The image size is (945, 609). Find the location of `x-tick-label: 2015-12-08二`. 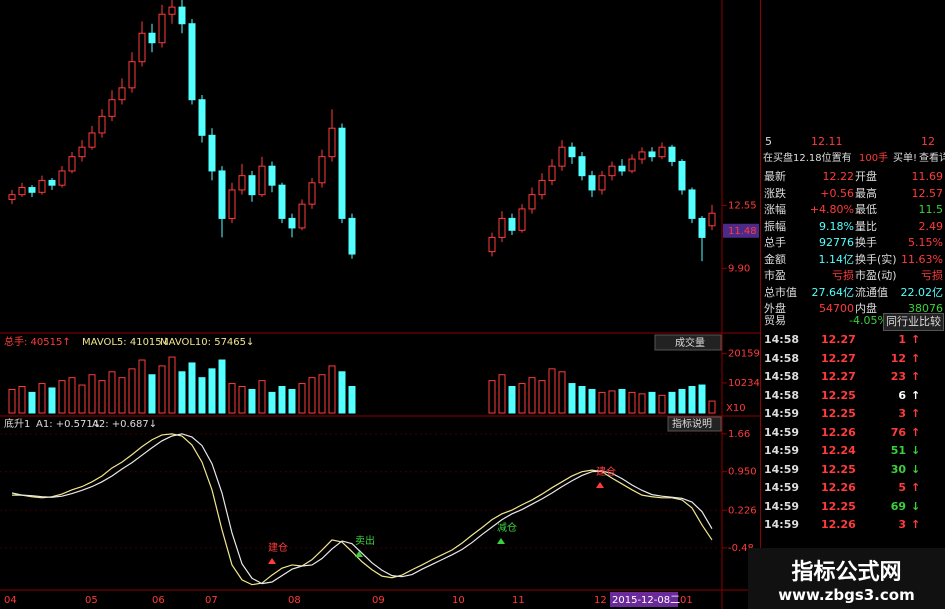

x-tick-label: 2015-12-08二 is located at coordinates (646, 600).